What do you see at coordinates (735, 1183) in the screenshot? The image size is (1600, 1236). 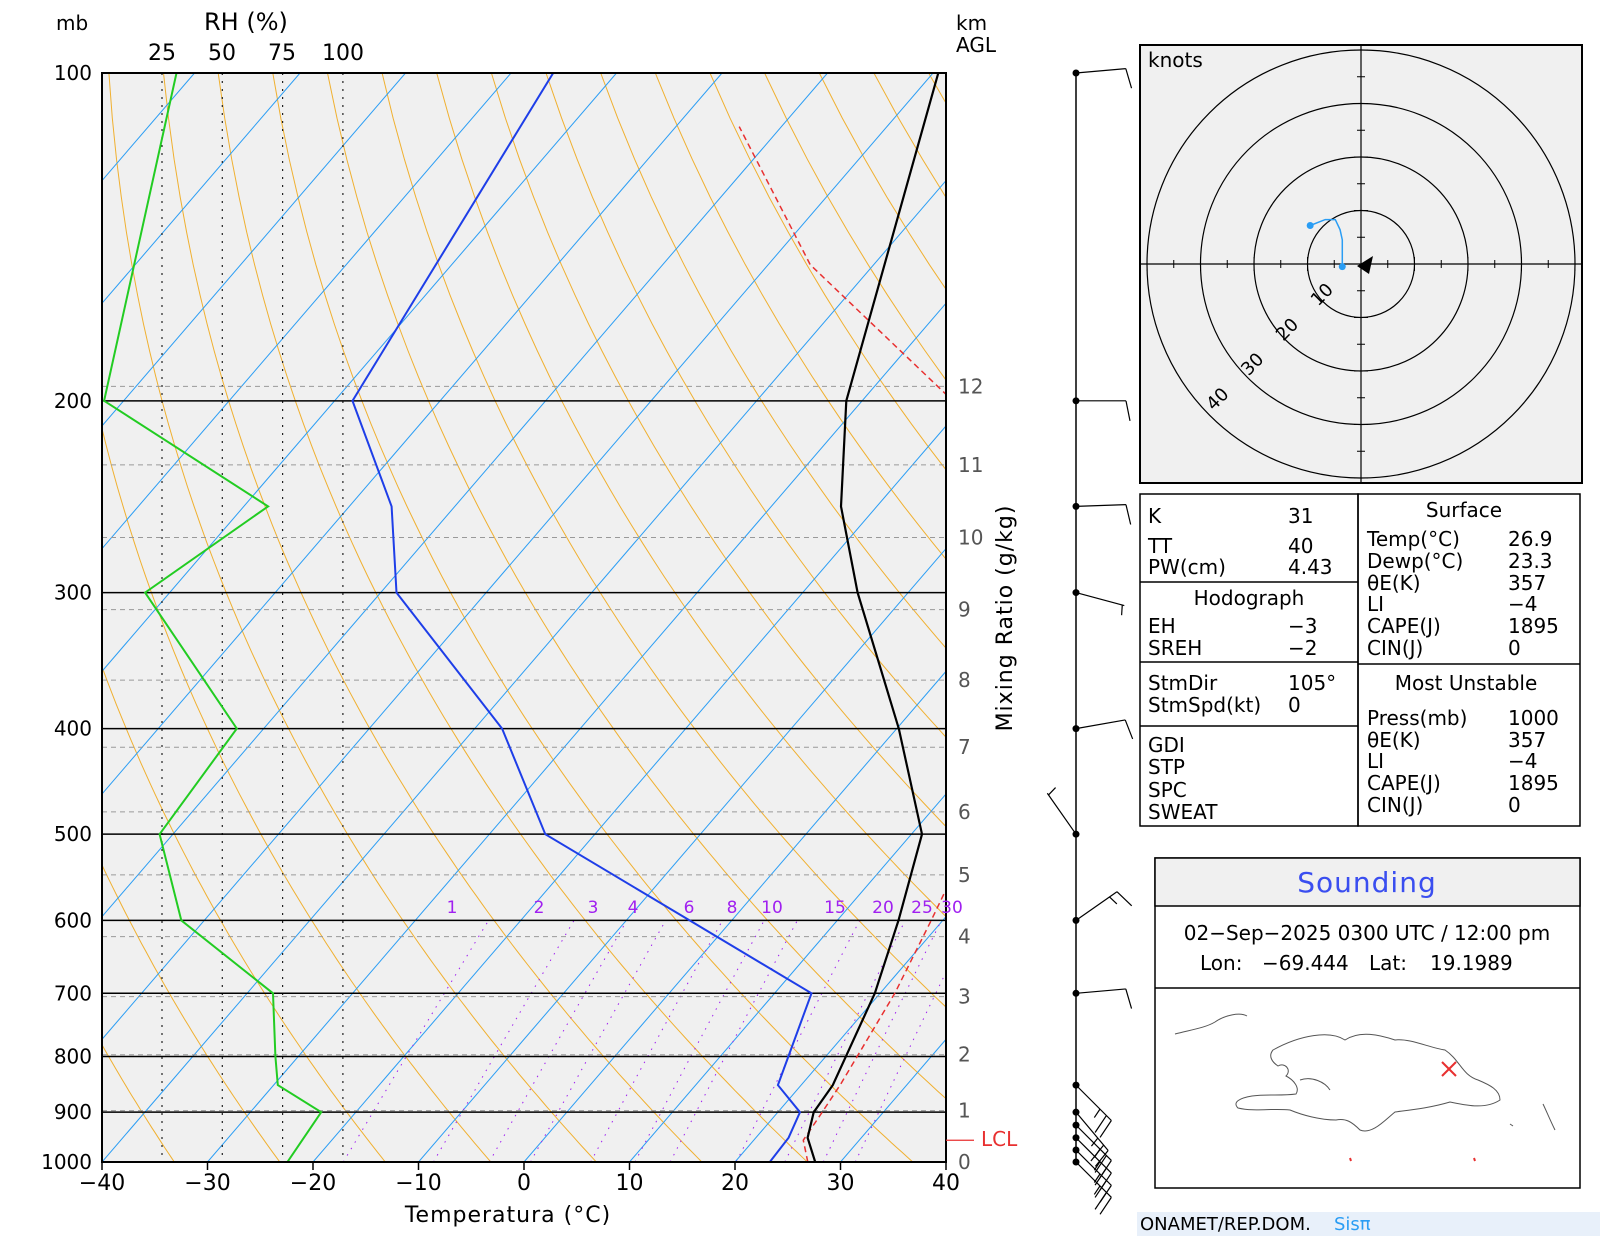 I see `x-tick-label: 20` at bounding box center [735, 1183].